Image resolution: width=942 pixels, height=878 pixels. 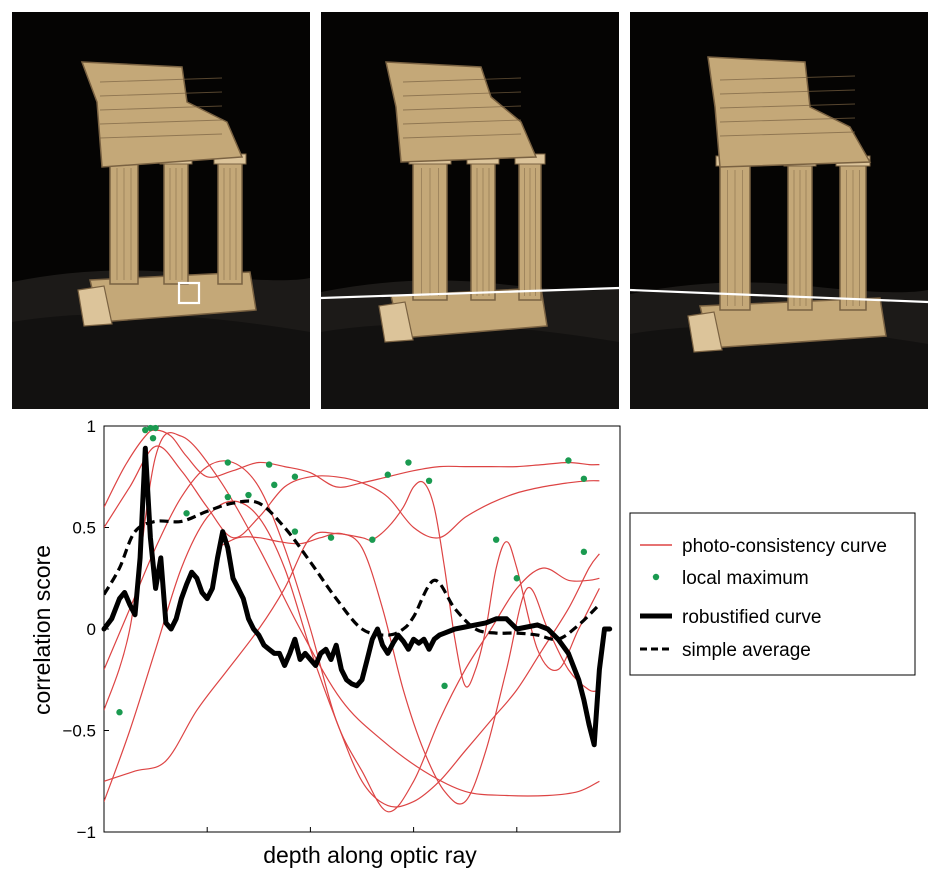 What do you see at coordinates (91, 426) in the screenshot?
I see `y-tick-label: 1` at bounding box center [91, 426].